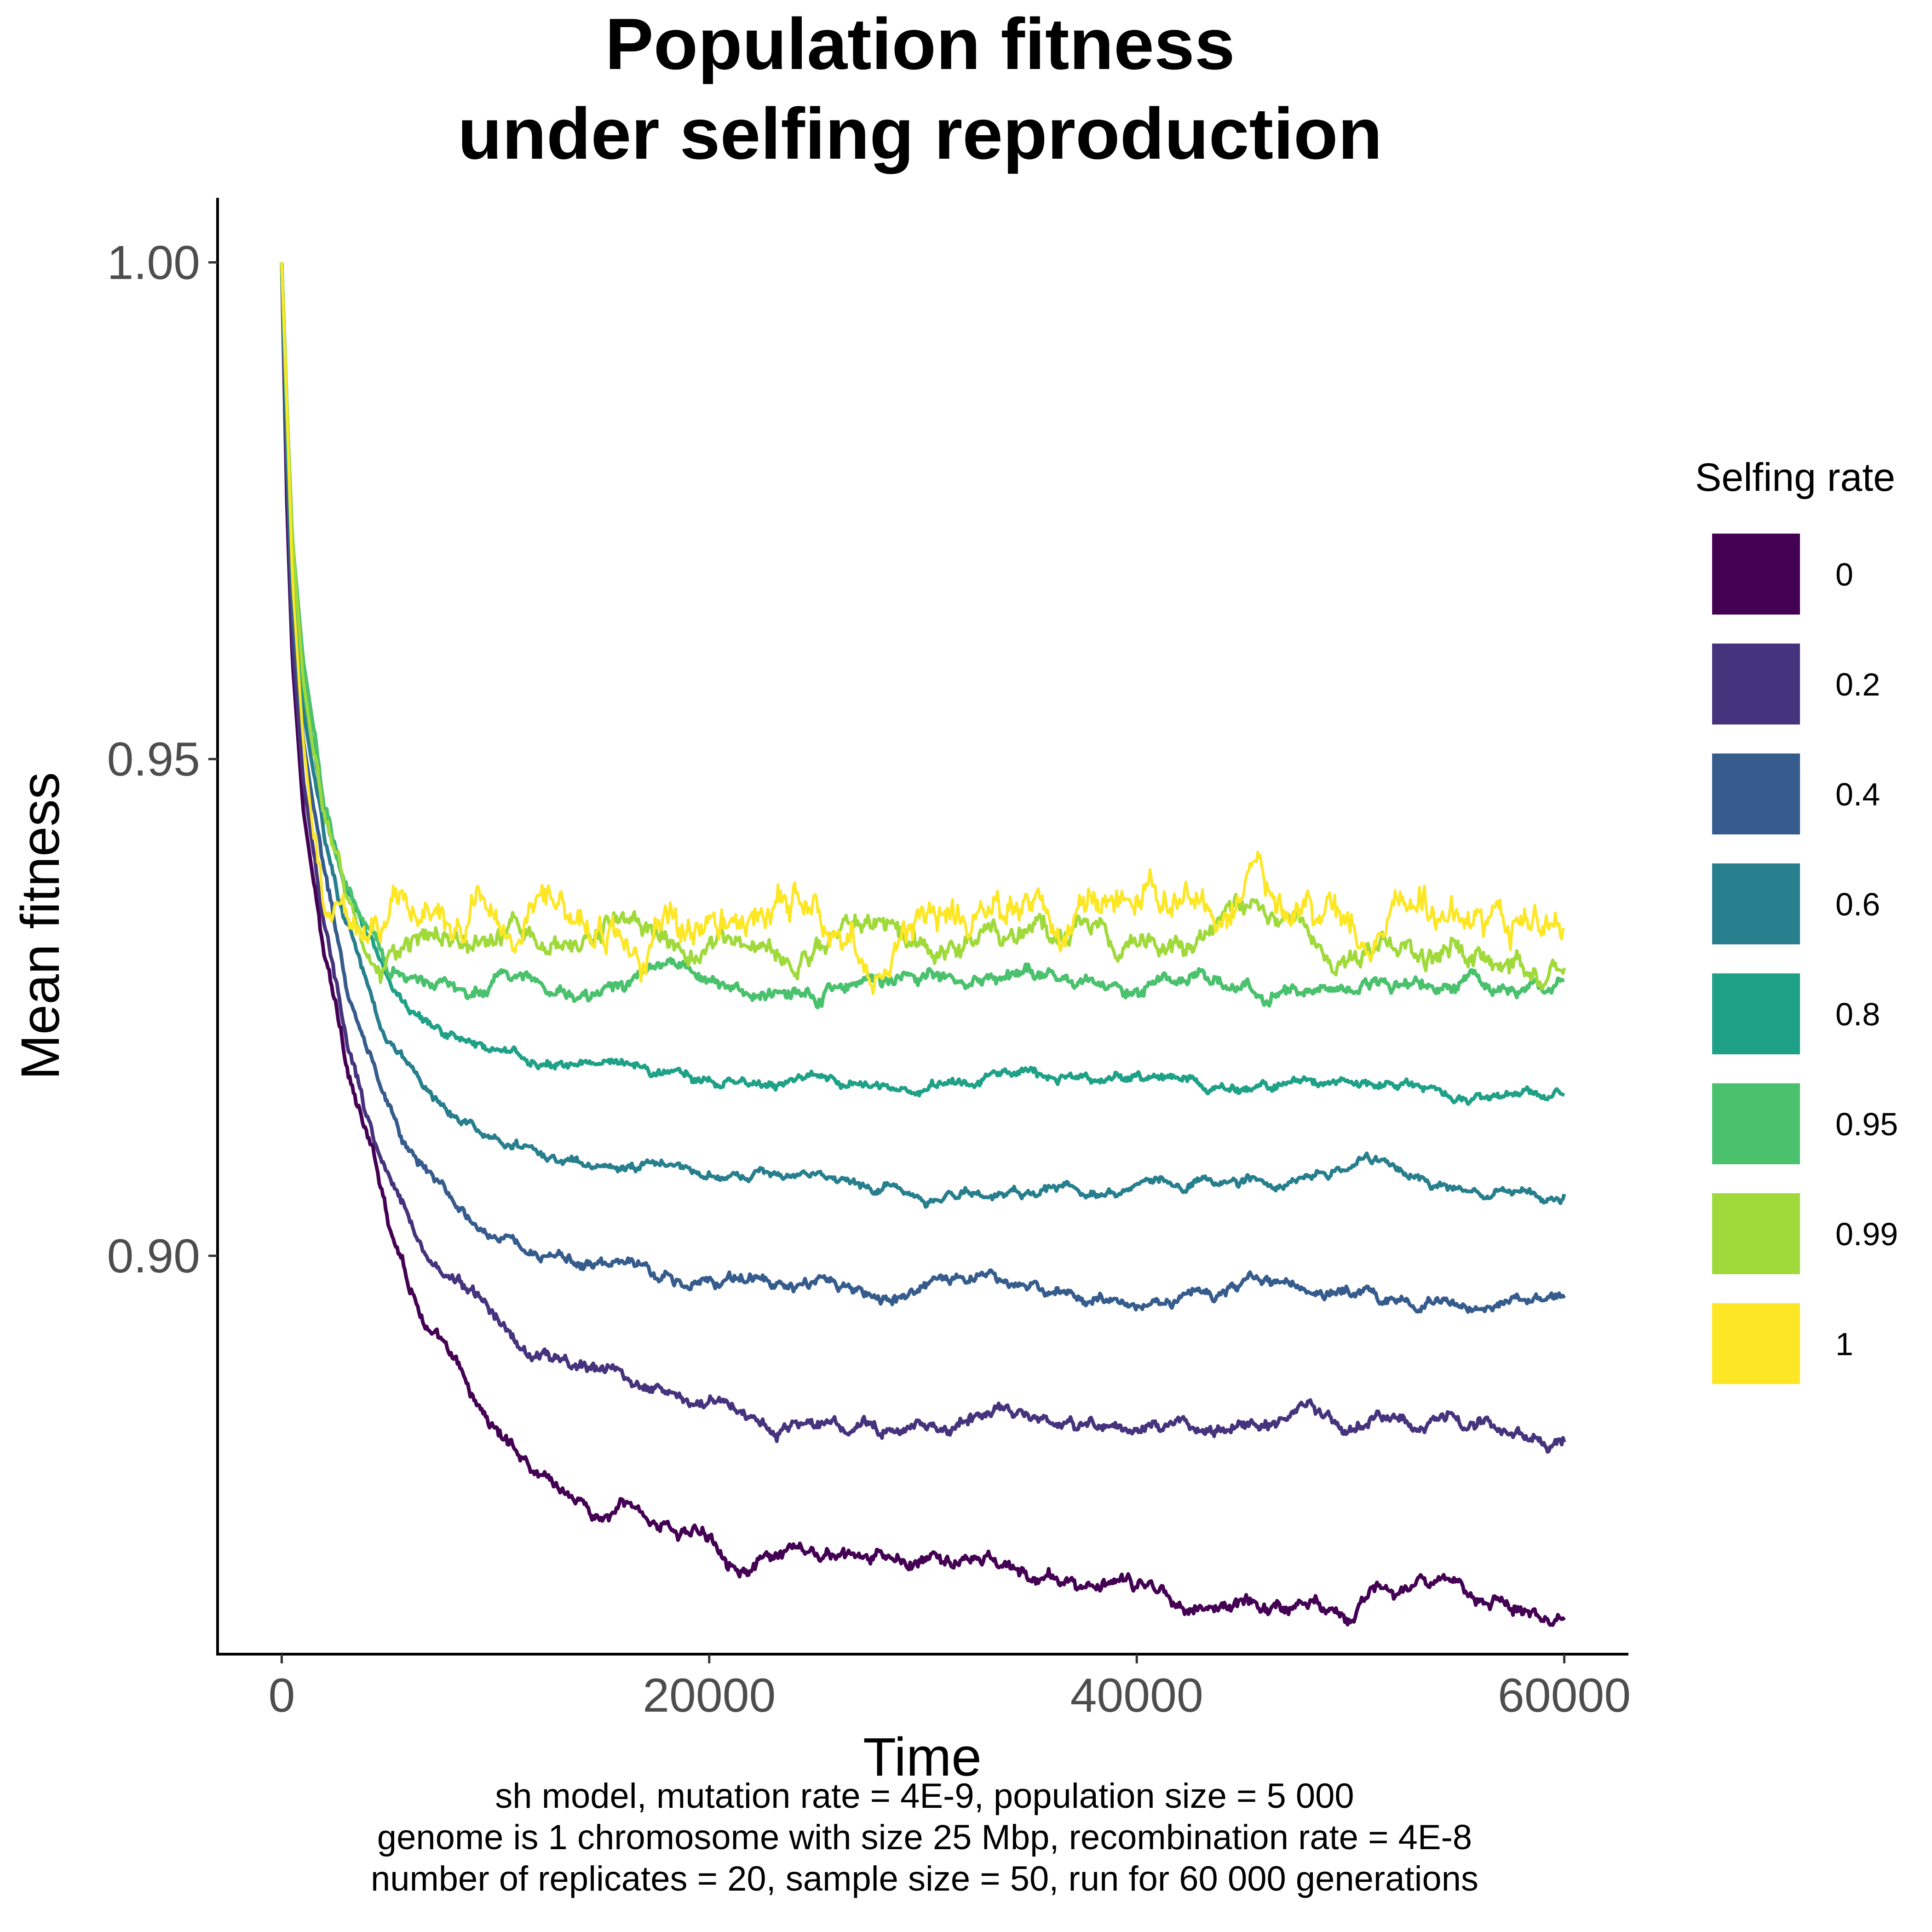 The width and height of the screenshot is (1932, 1932). I want to click on legend-label-1: 1, so click(1844, 1344).